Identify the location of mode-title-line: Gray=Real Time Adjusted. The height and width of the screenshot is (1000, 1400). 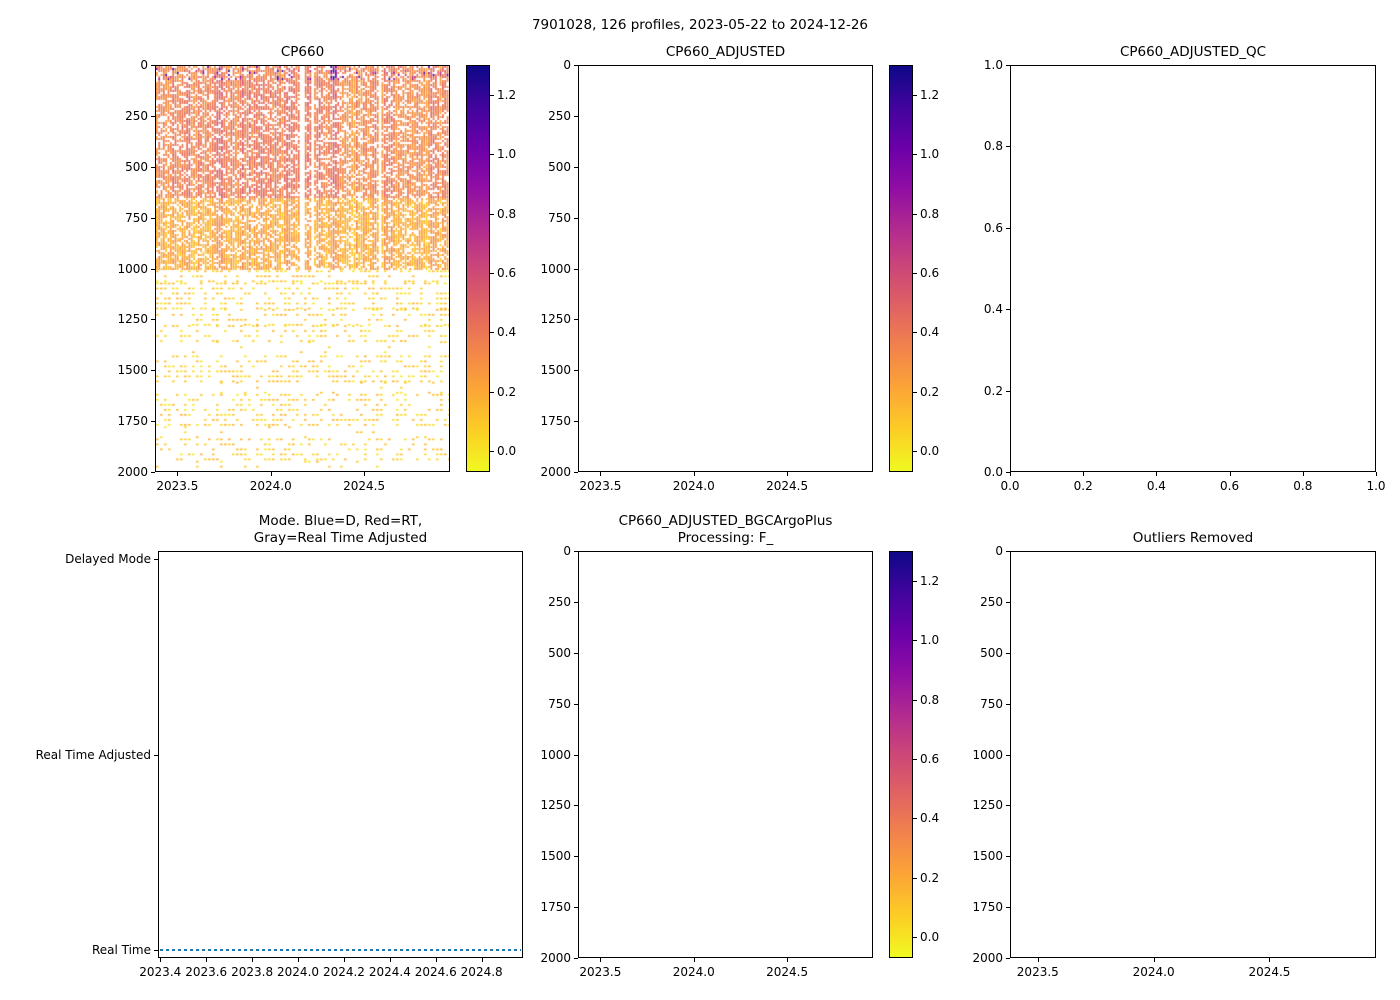
(340, 538).